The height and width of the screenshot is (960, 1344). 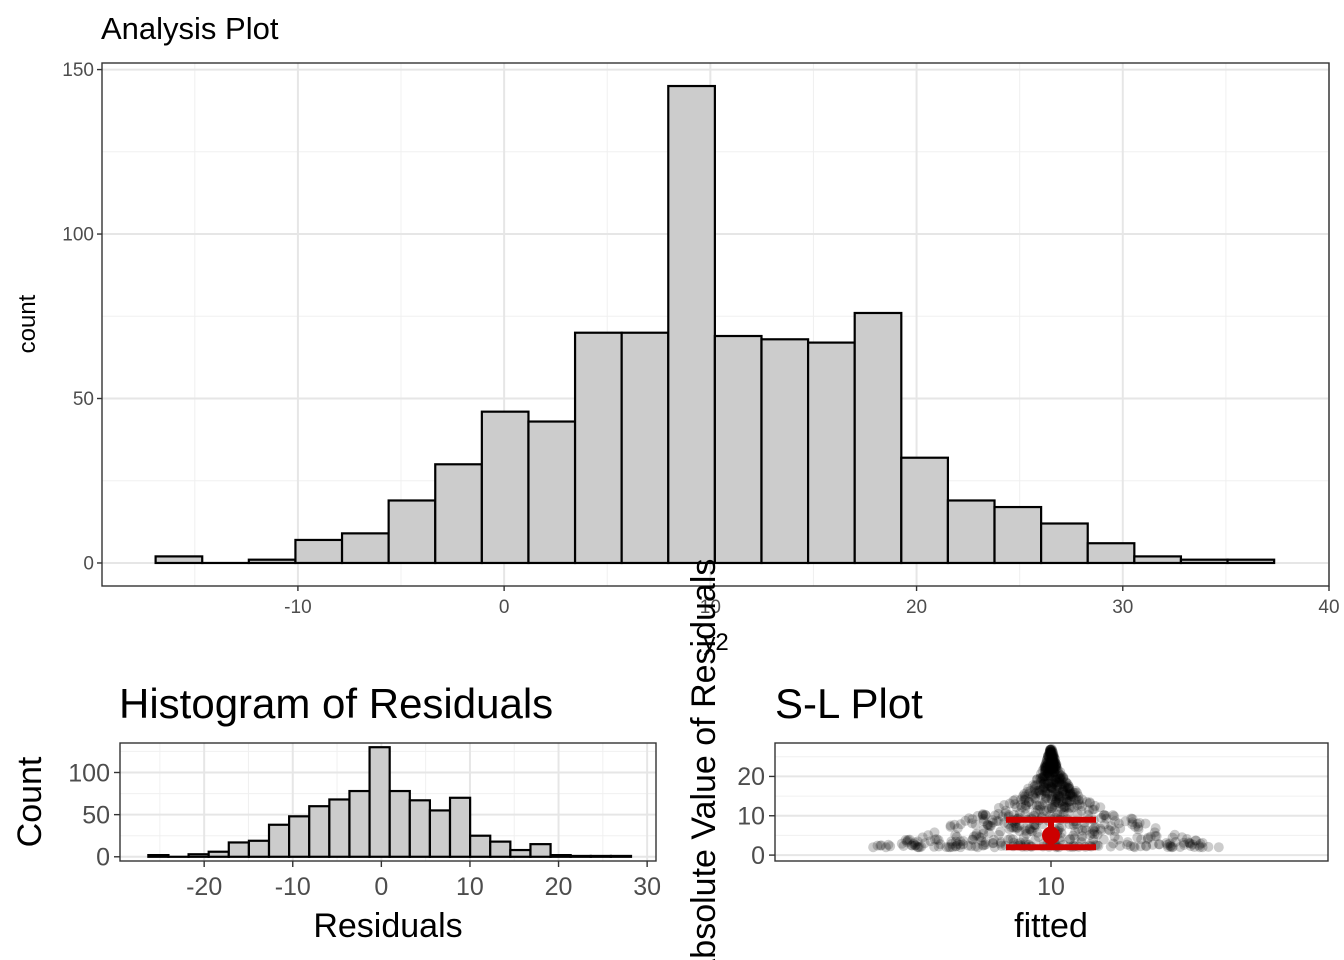 What do you see at coordinates (647, 887) in the screenshot?
I see `x-tick-label: 30` at bounding box center [647, 887].